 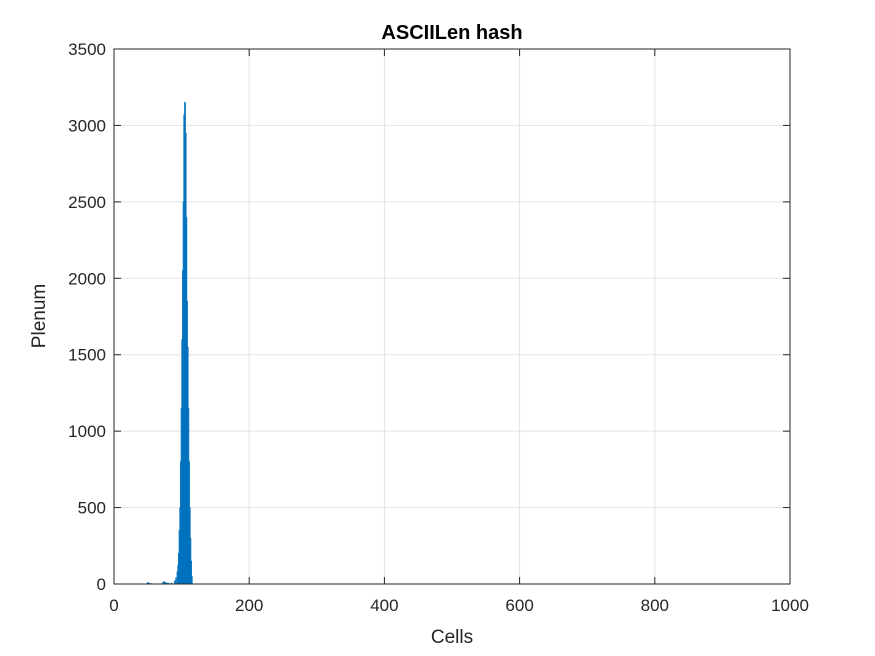 I want to click on x-tick-labels: 0 200 400 600 800 1000, so click(x=459, y=605).